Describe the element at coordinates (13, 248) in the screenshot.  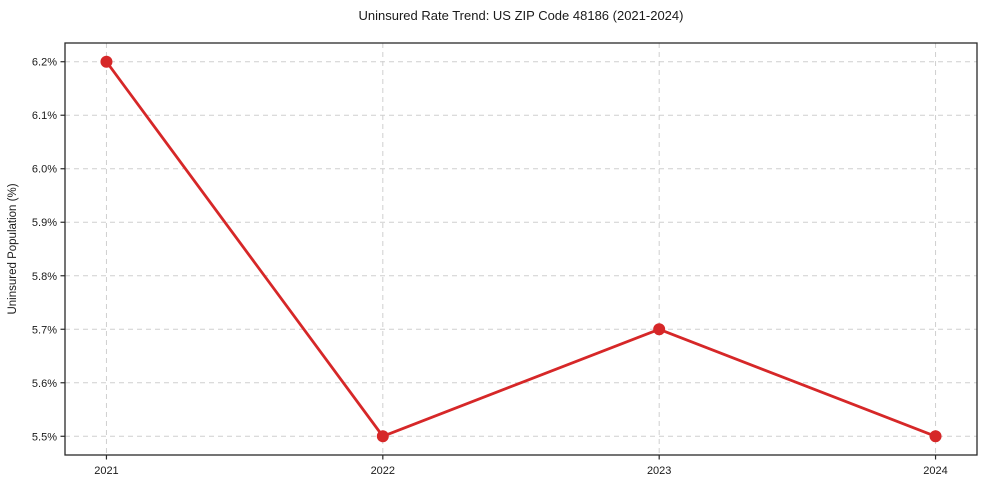
I see `y-axis-label: Uninsured Population (%)` at that location.